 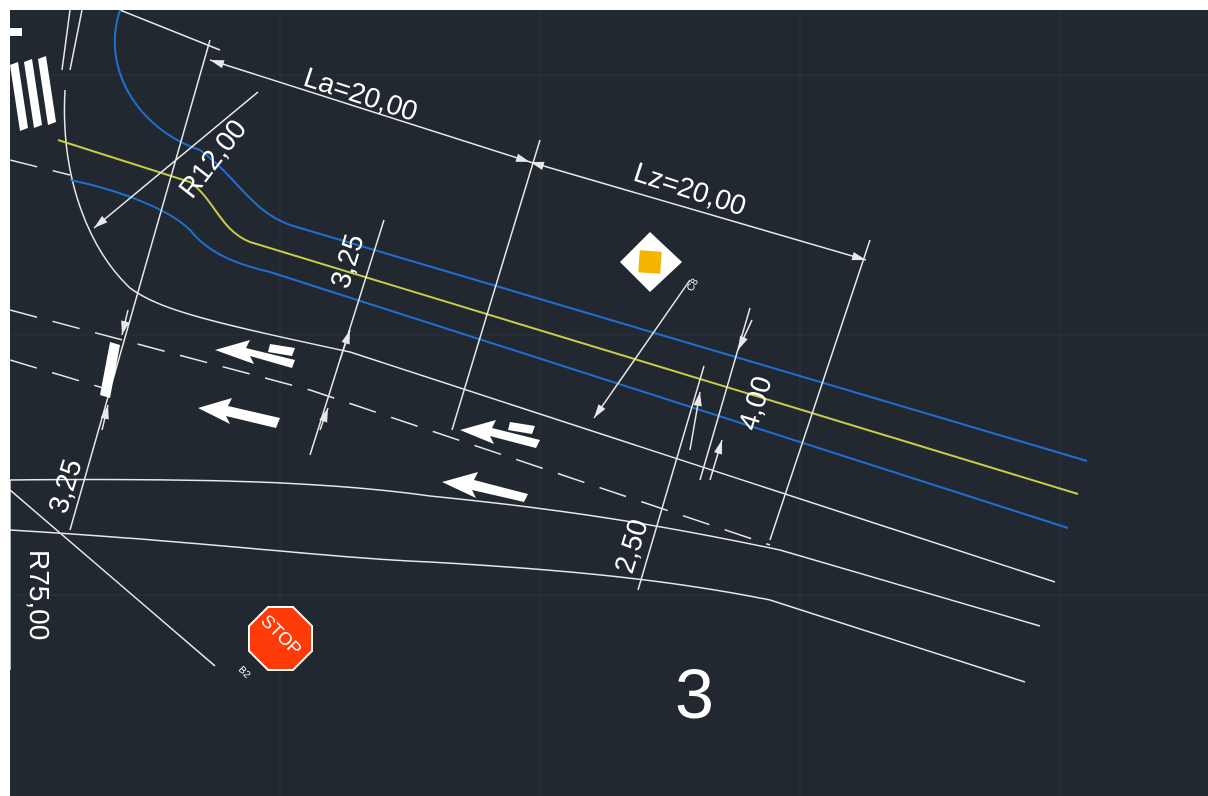 I want to click on dimension-radius-large: R75,00, so click(x=39, y=595).